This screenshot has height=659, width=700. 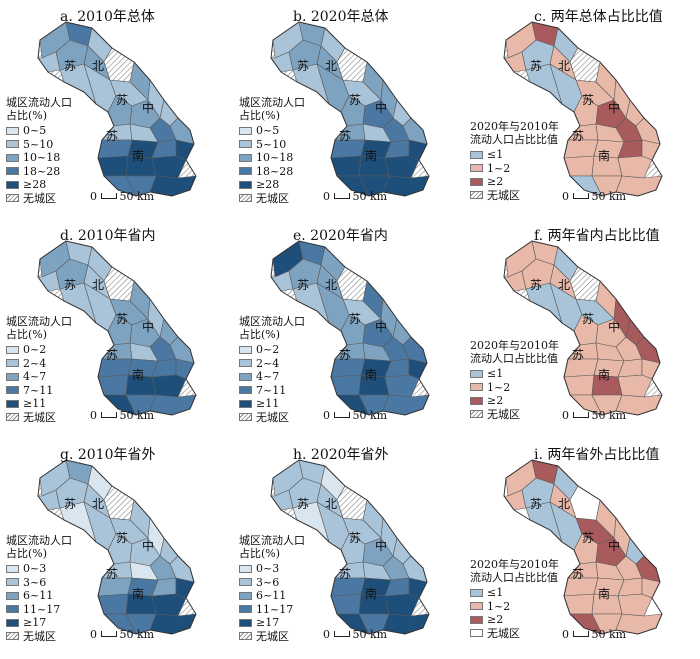 What do you see at coordinates (268, 363) in the screenshot?
I see `legend-label: 2~4` at bounding box center [268, 363].